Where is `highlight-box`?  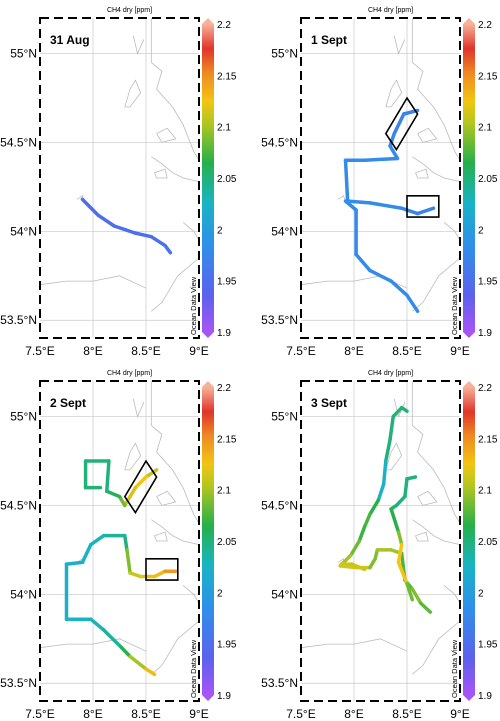
highlight-box is located at coordinates (162, 569).